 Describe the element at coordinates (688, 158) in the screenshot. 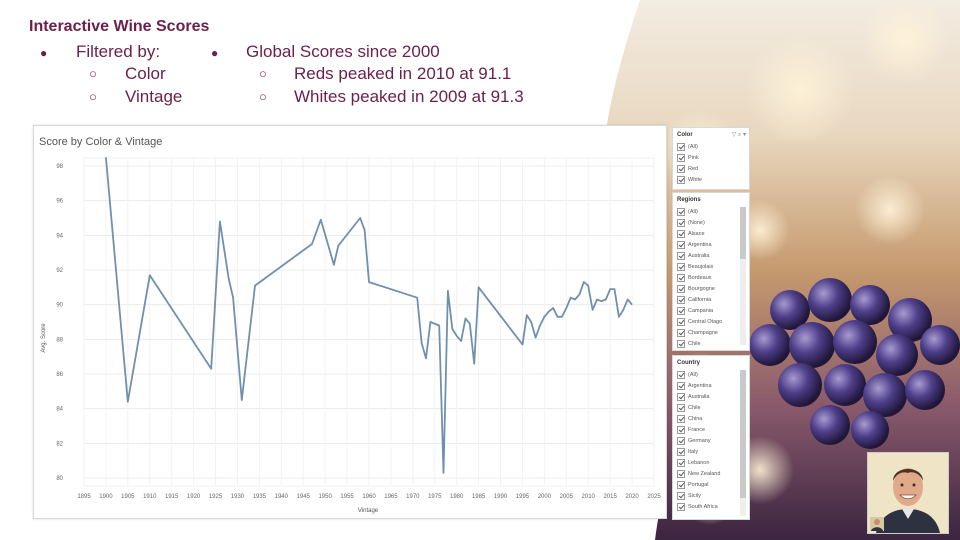

I see `color-filter-option: Pink` at that location.